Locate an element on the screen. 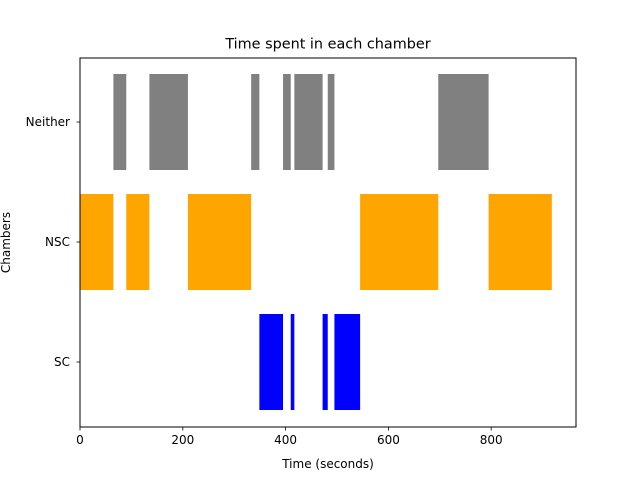  y-tick-label: SC is located at coordinates (62, 362).